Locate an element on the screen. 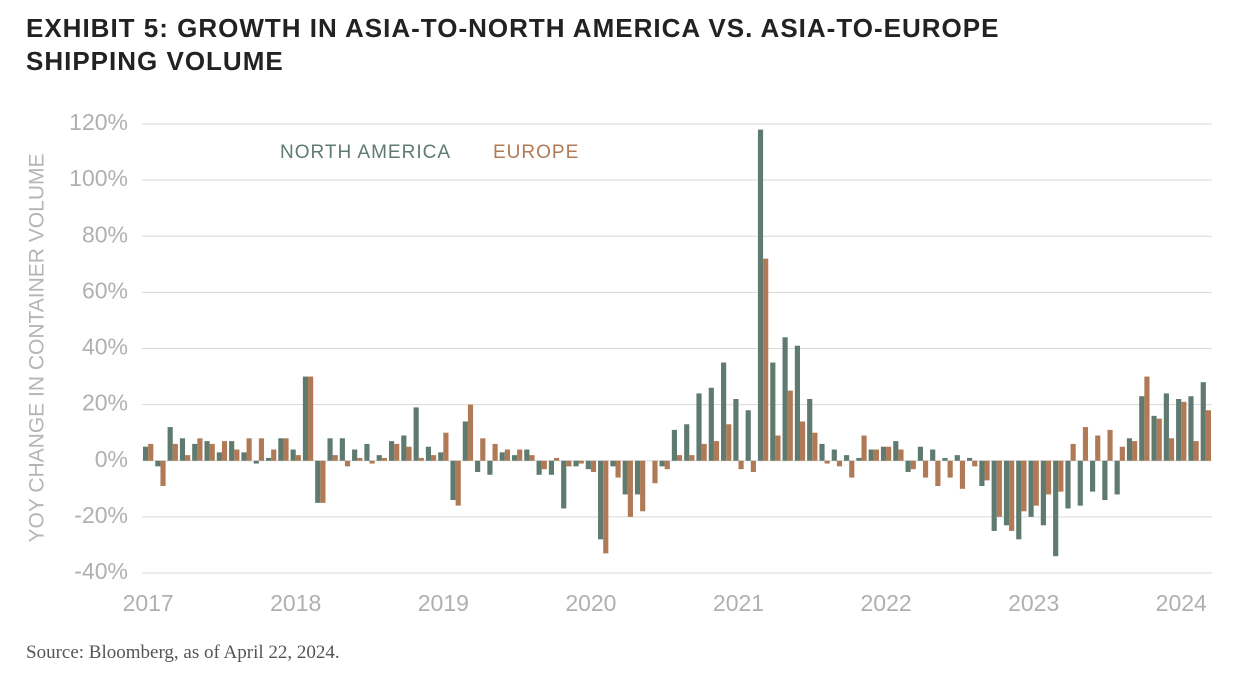 This screenshot has height=676, width=1242. y-tick-label: 0% is located at coordinates (111, 459).